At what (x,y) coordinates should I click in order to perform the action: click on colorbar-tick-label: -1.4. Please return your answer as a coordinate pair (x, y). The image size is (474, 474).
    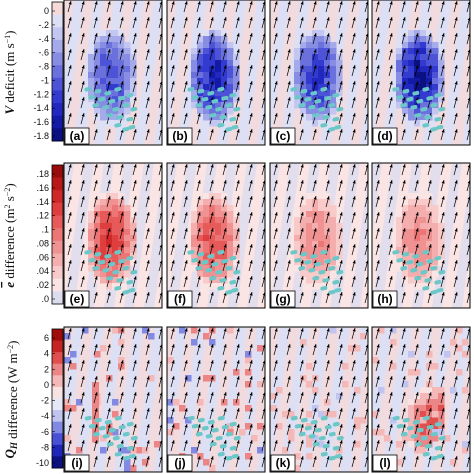
    Looking at the image, I should click on (41, 108).